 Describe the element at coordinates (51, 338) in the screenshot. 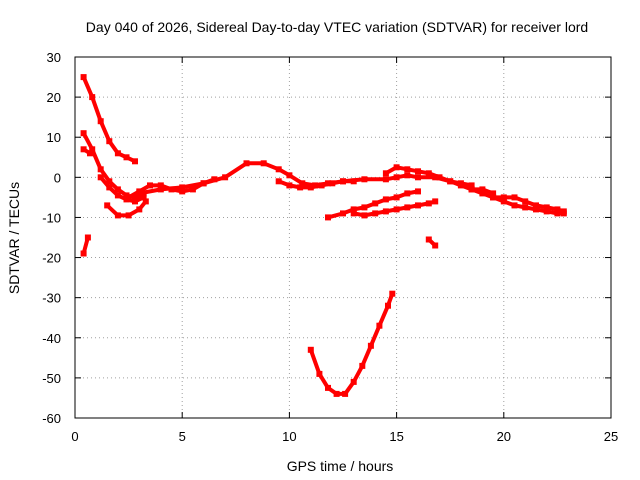

I see `y-tick-label: -40` at that location.